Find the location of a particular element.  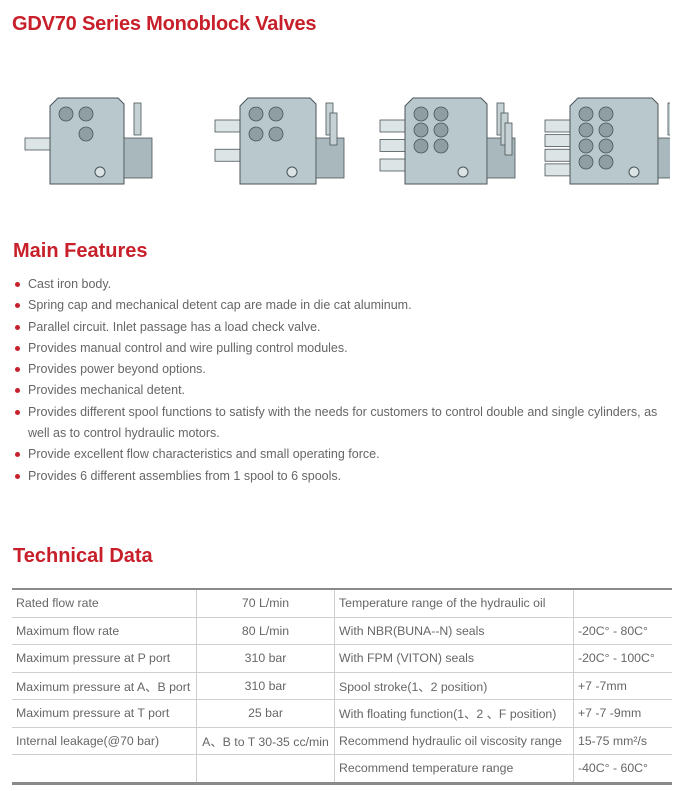

parameter-value: A、B to T 30-35 cc/min is located at coordinates (265, 741).